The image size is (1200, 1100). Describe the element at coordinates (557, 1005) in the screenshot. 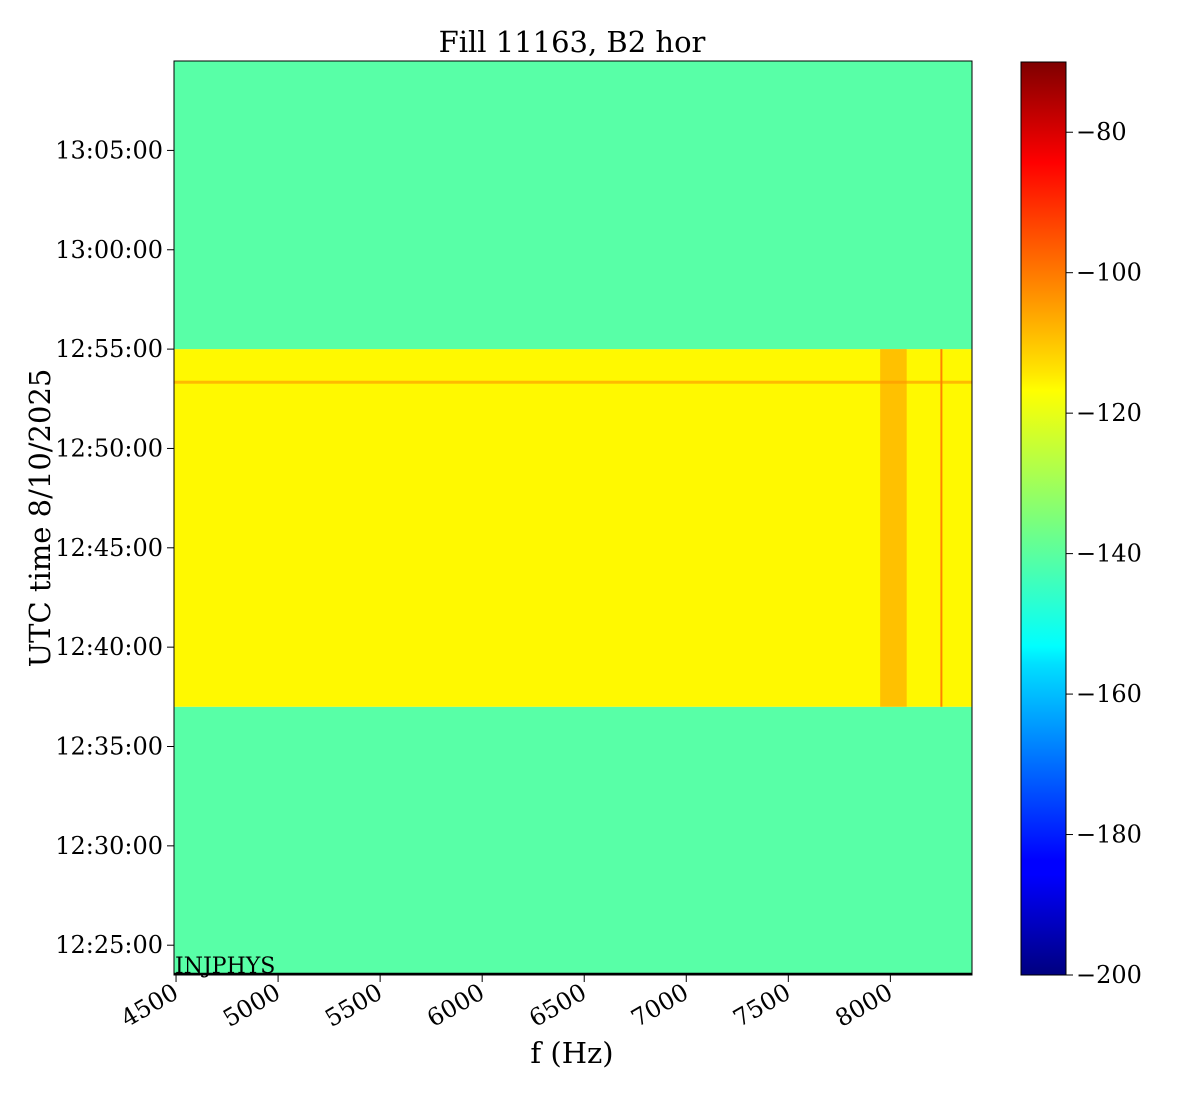

I see `x-tick-label: 6500` at that location.